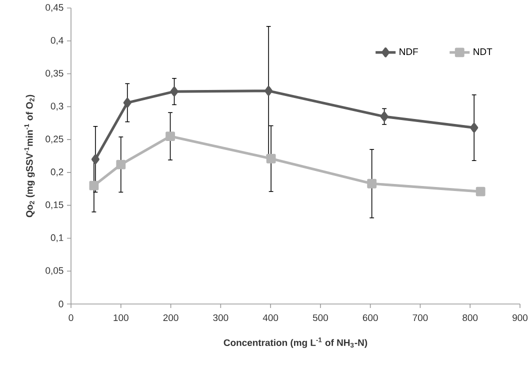 This screenshot has height=369, width=531. I want to click on x-tick-label: 400, so click(270, 318).